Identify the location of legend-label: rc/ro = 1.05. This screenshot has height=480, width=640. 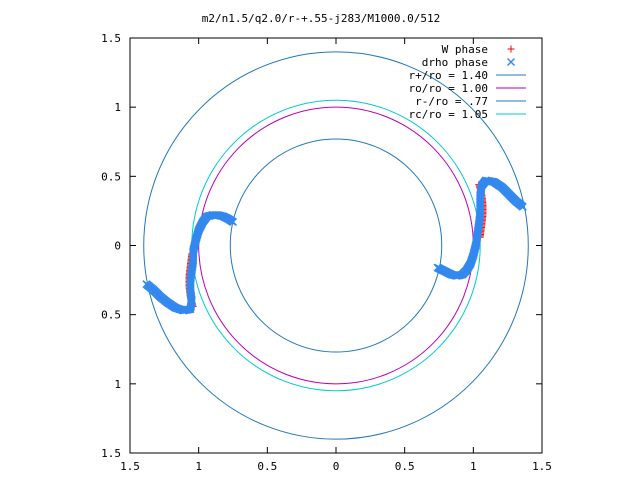
(448, 114).